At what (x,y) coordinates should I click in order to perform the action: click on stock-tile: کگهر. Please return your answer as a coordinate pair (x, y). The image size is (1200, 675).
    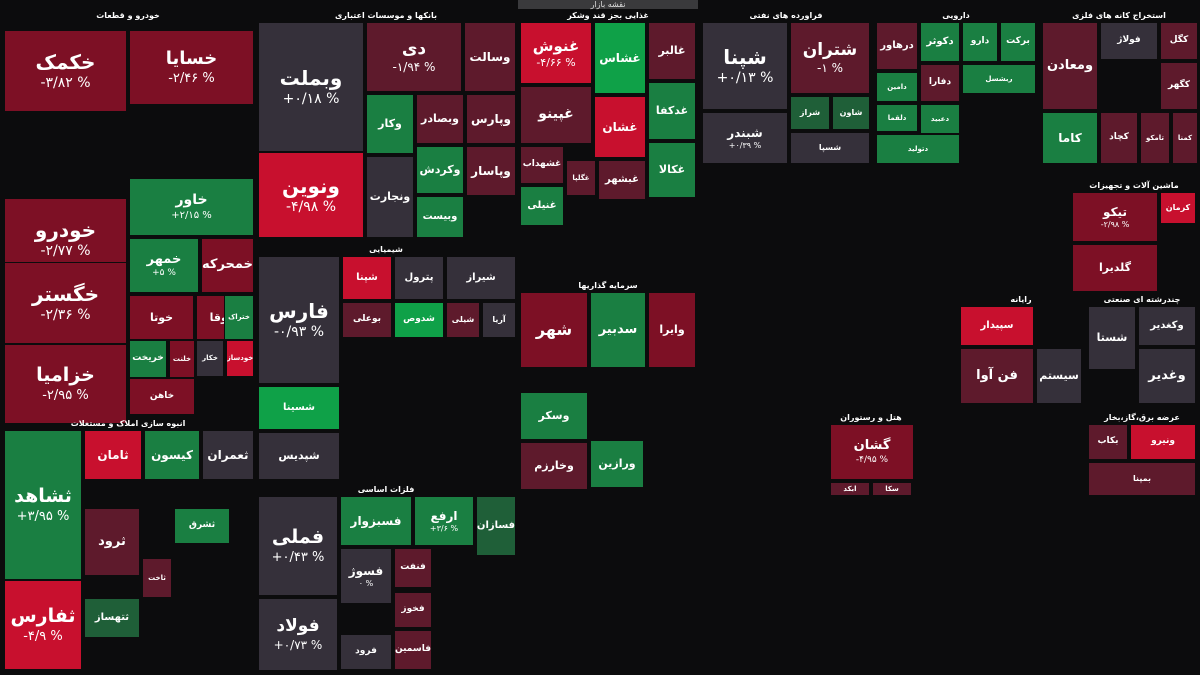
    Looking at the image, I should click on (1179, 86).